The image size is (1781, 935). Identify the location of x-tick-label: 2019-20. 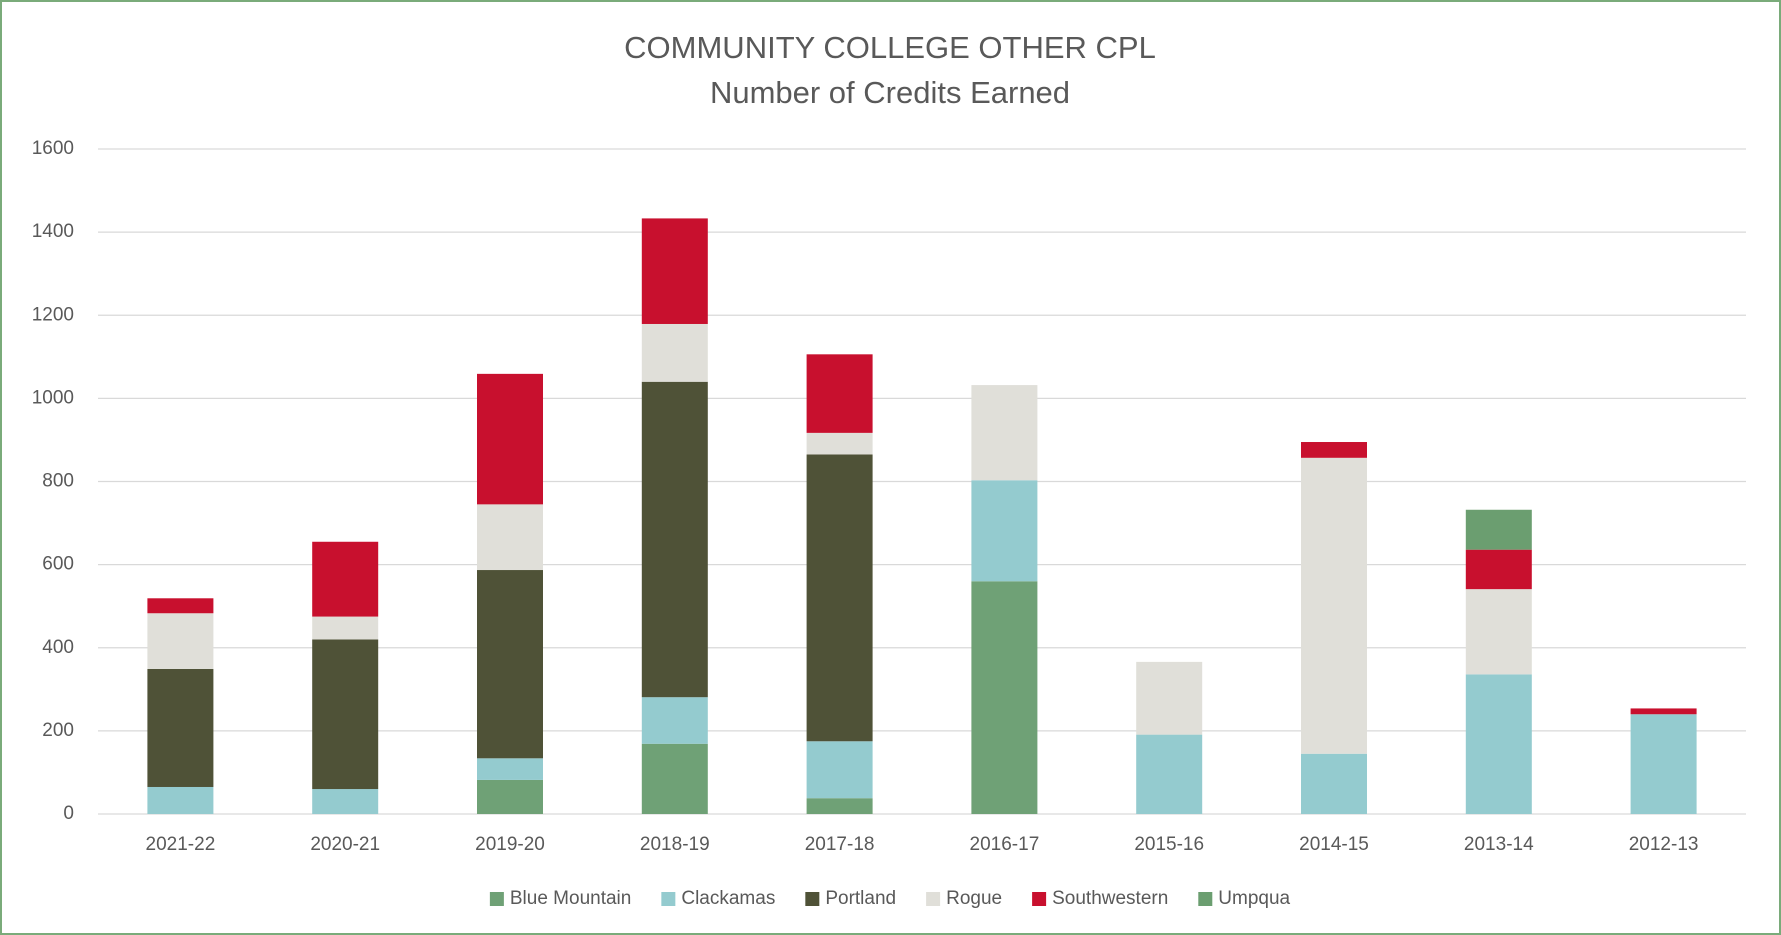
(510, 844).